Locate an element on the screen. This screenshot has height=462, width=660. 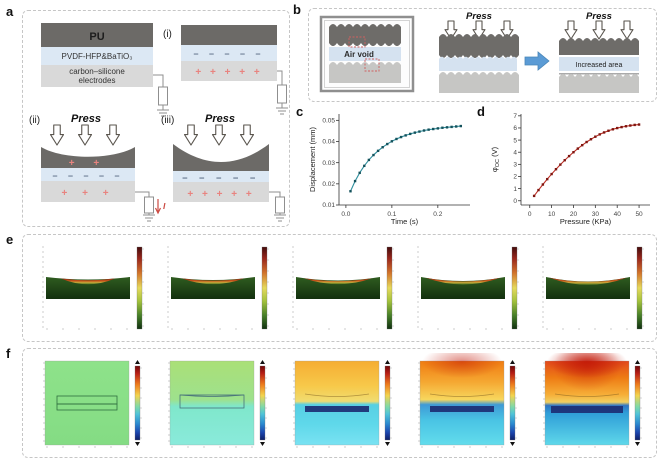
bottom-film-wavy is located at coordinates (599, 83).